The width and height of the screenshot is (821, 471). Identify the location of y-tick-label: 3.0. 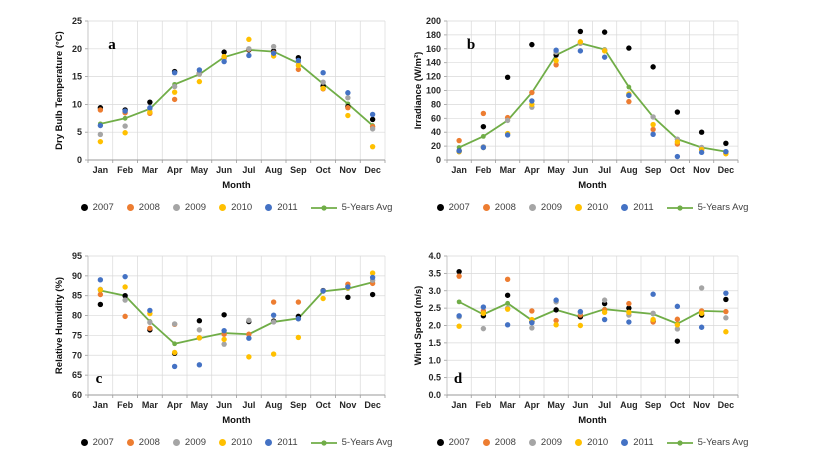
(434, 291).